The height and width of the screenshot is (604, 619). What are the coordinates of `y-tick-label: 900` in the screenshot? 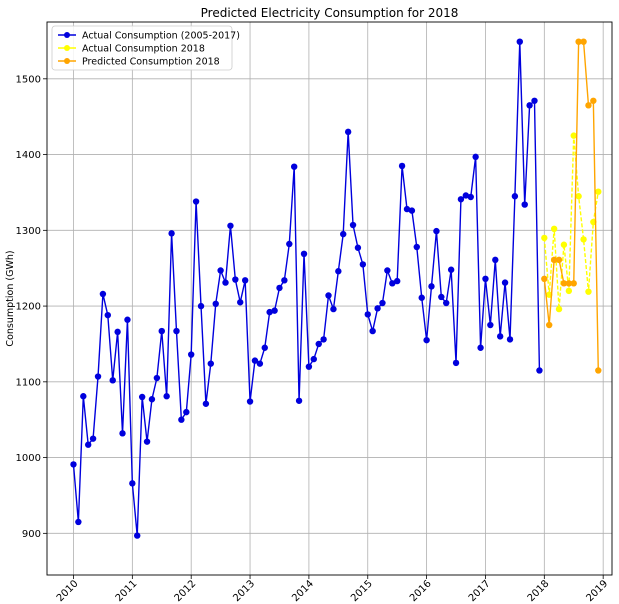 It's located at (31, 534).